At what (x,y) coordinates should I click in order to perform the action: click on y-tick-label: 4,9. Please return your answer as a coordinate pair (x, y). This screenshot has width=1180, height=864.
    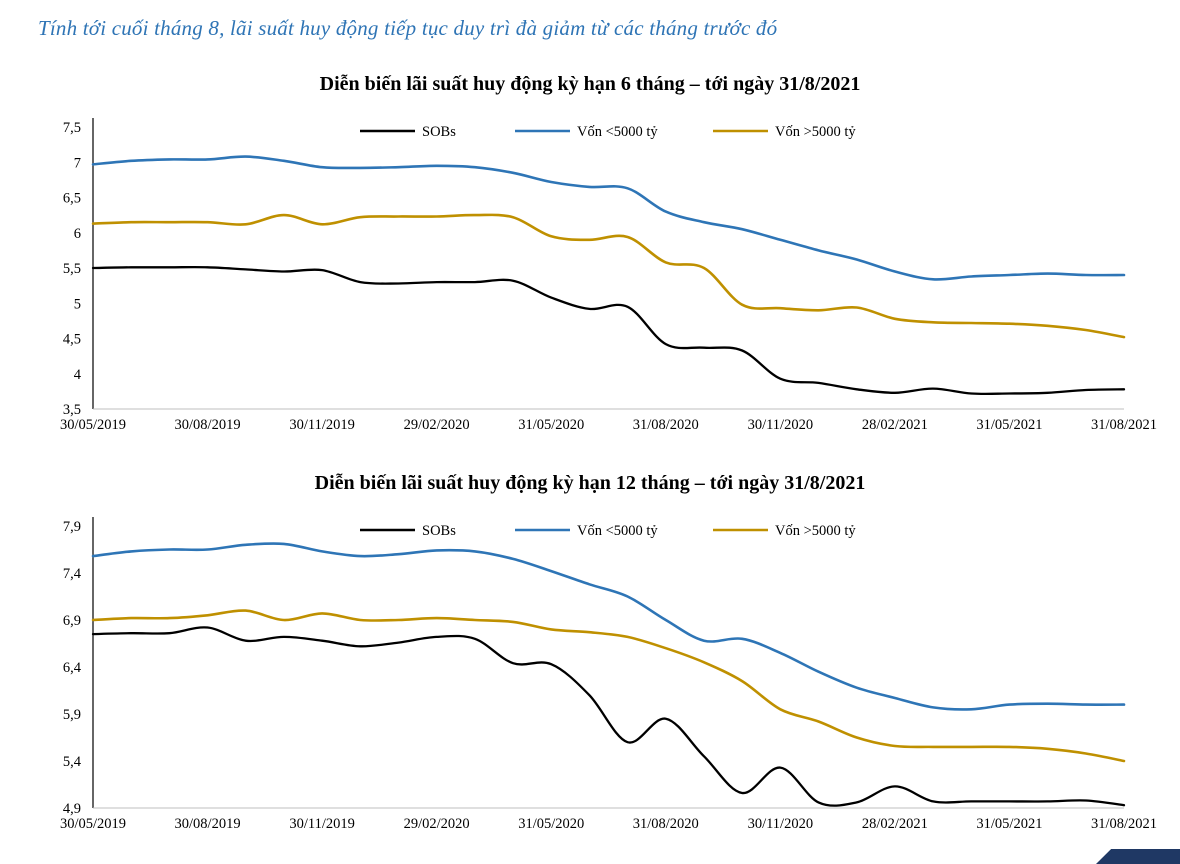
    Looking at the image, I should click on (72, 809).